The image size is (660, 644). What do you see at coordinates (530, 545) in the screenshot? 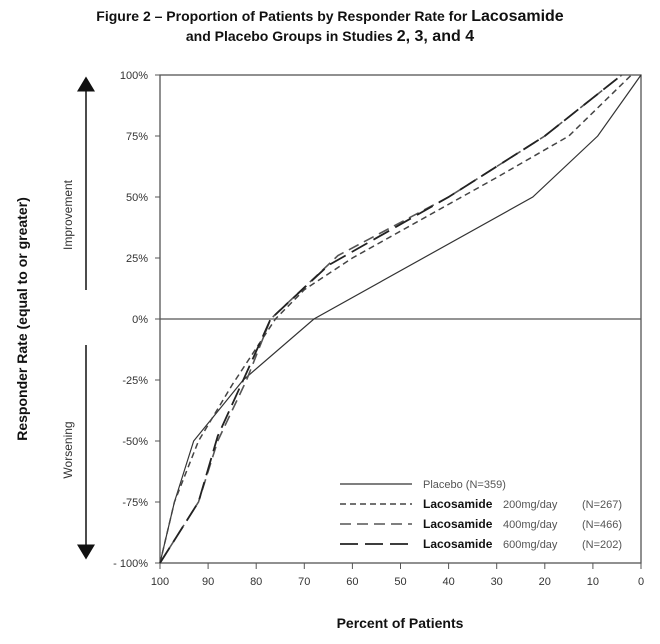
I see `legend-dose-3: 600mg/day` at bounding box center [530, 545].